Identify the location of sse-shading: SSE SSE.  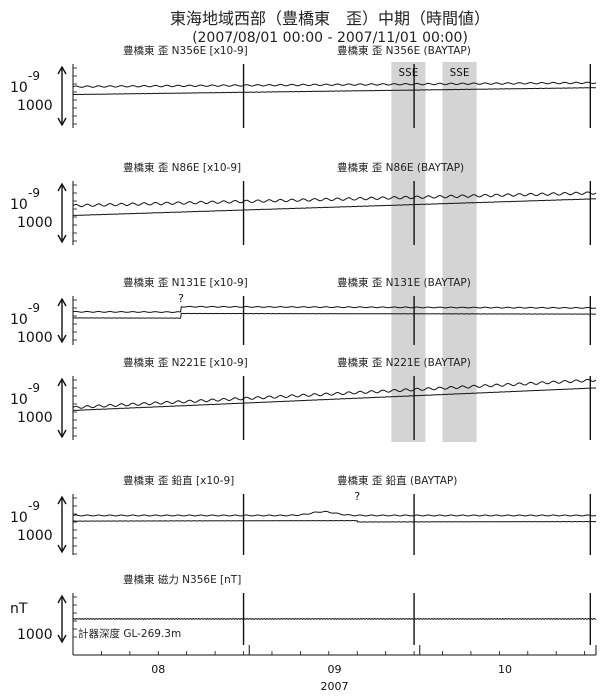
(434, 252).